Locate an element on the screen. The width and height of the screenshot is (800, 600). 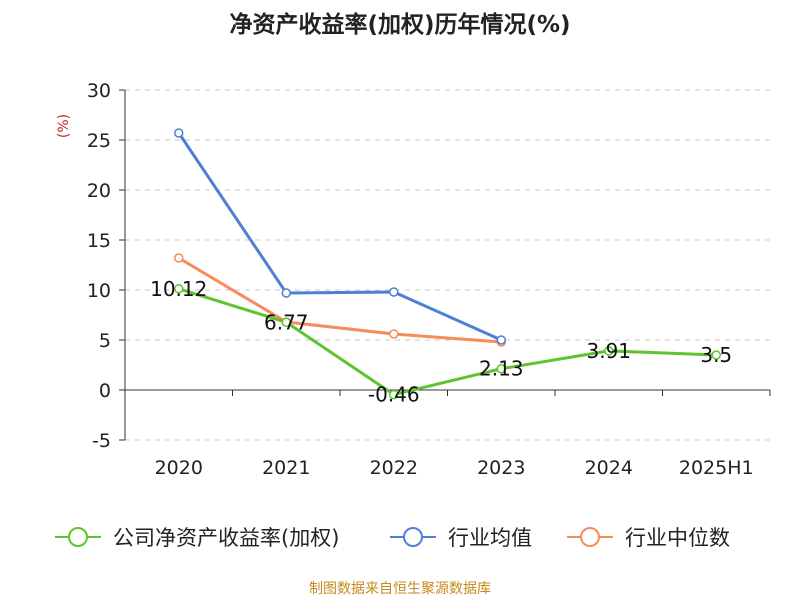
data-label: 3.91 is located at coordinates (608, 351).